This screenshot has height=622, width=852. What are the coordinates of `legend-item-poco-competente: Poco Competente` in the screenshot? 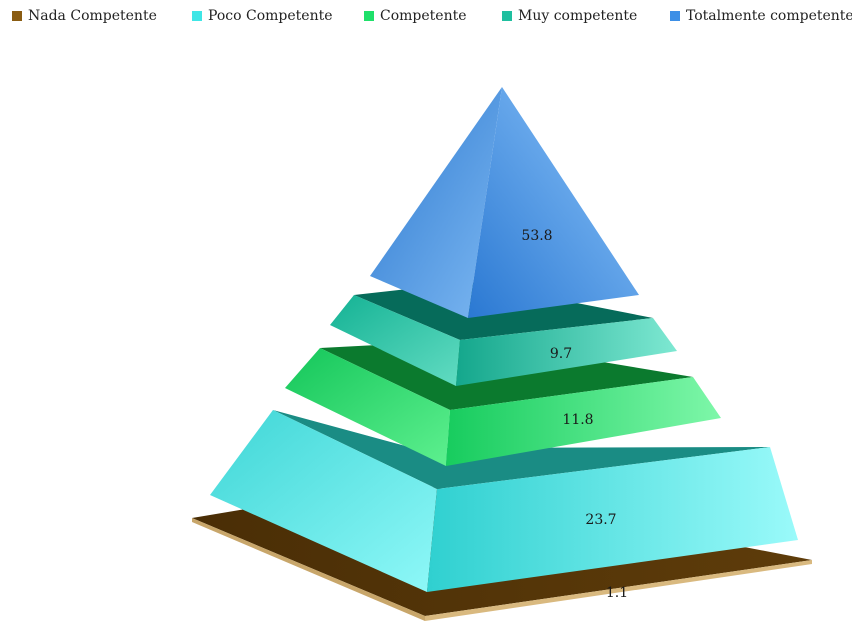 It's located at (262, 16).